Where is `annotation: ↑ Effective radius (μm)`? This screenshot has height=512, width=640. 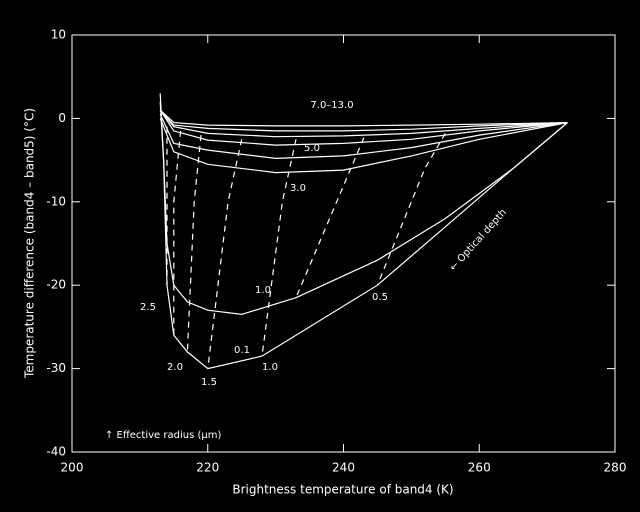 annotation: ↑ Effective radius (μm) is located at coordinates (163, 435).